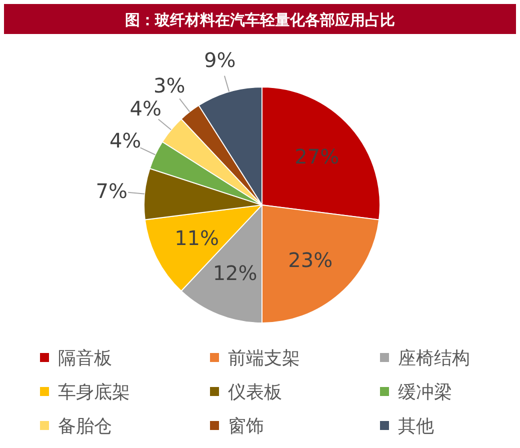 This screenshot has width=520, height=448. What do you see at coordinates (94, 392) in the screenshot?
I see `legend-label: 车身底架` at bounding box center [94, 392].